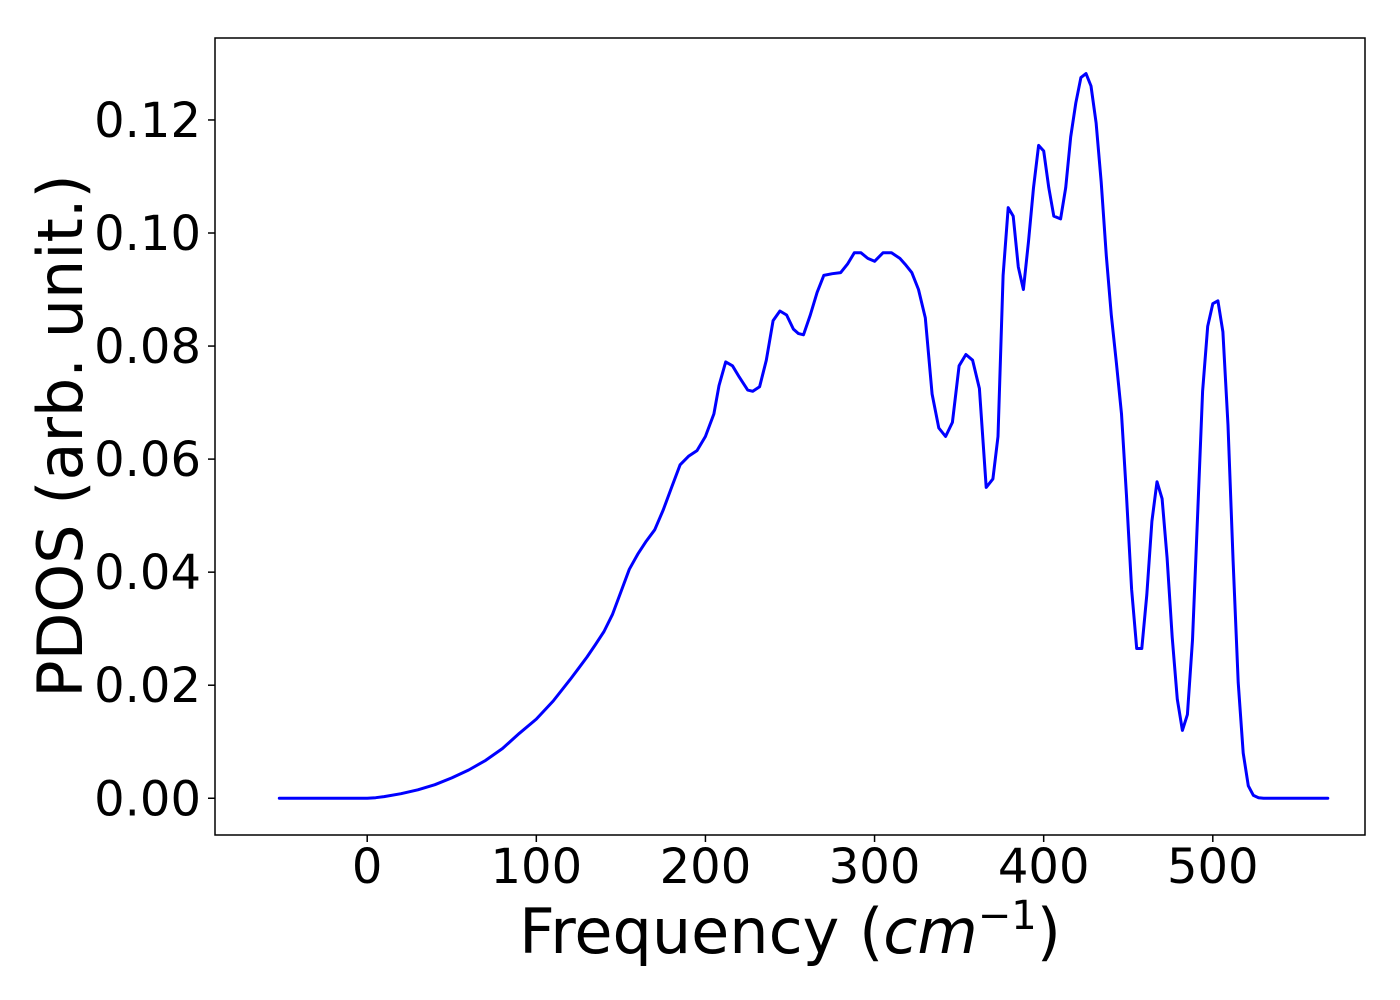  Describe the element at coordinates (875, 867) in the screenshot. I see `x-tick-label: 300` at that location.